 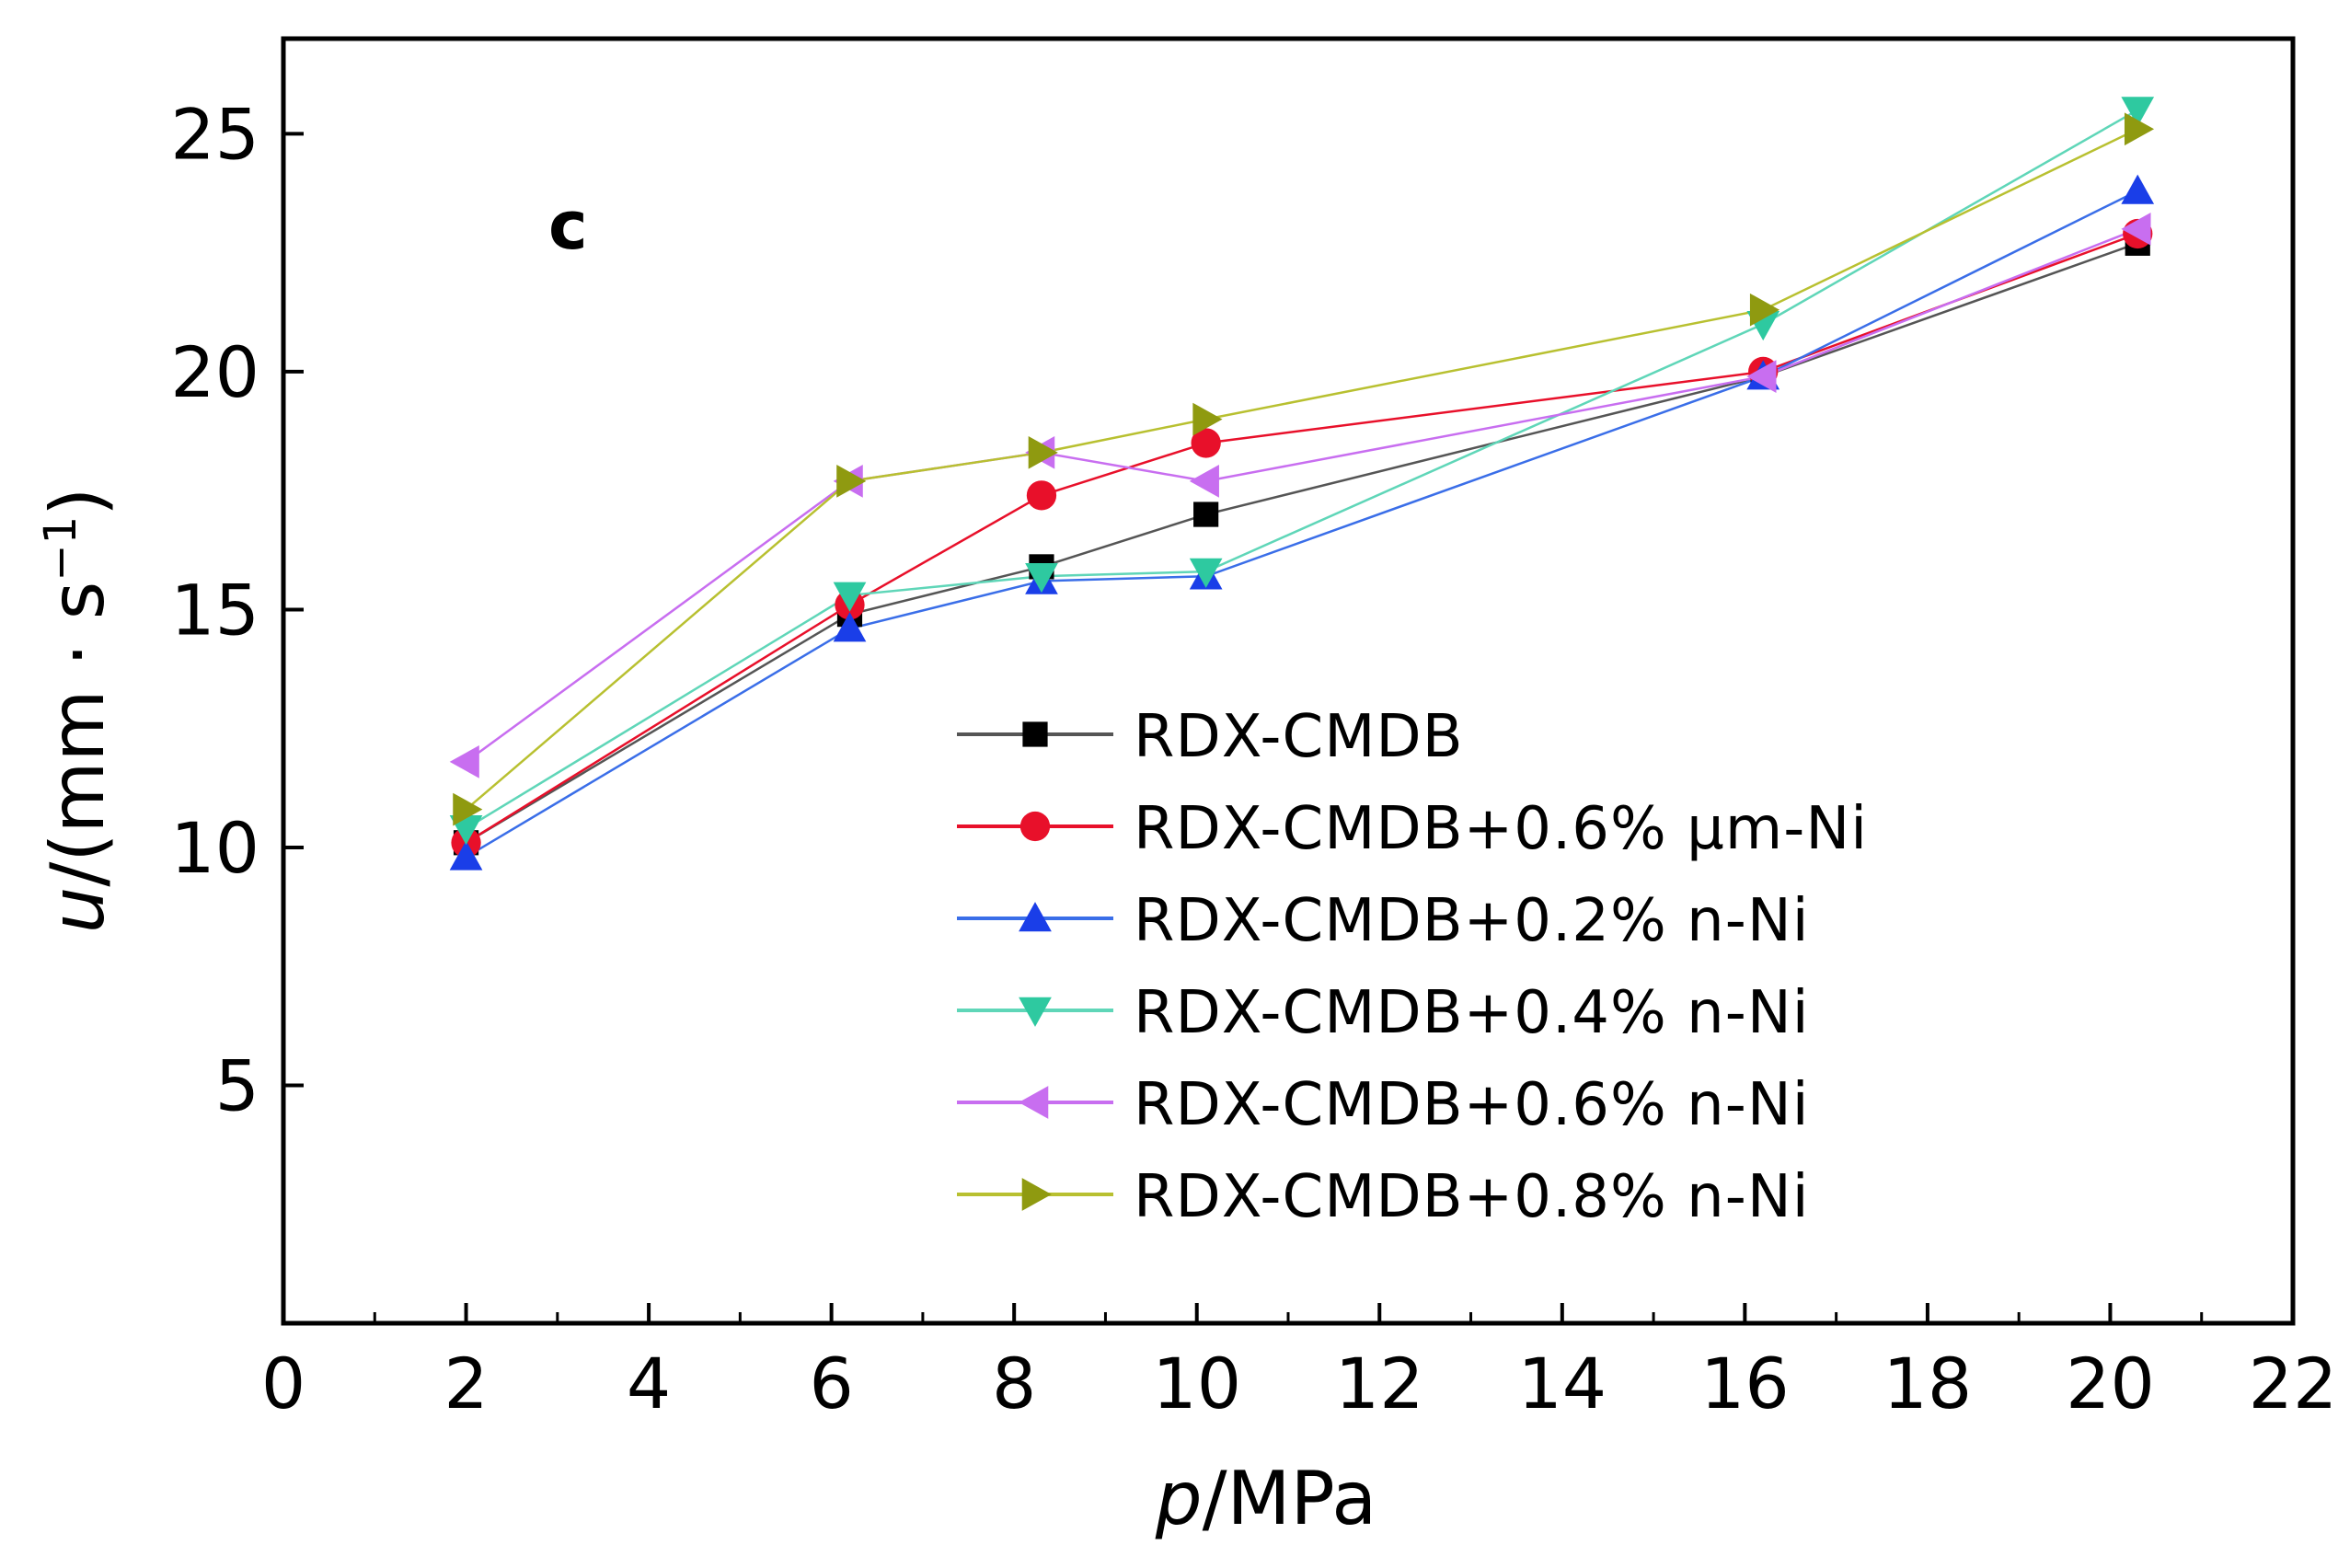 I want to click on legend-item: RDX-CMDB+0.8% n-Ni, so click(x=1383, y=1197).